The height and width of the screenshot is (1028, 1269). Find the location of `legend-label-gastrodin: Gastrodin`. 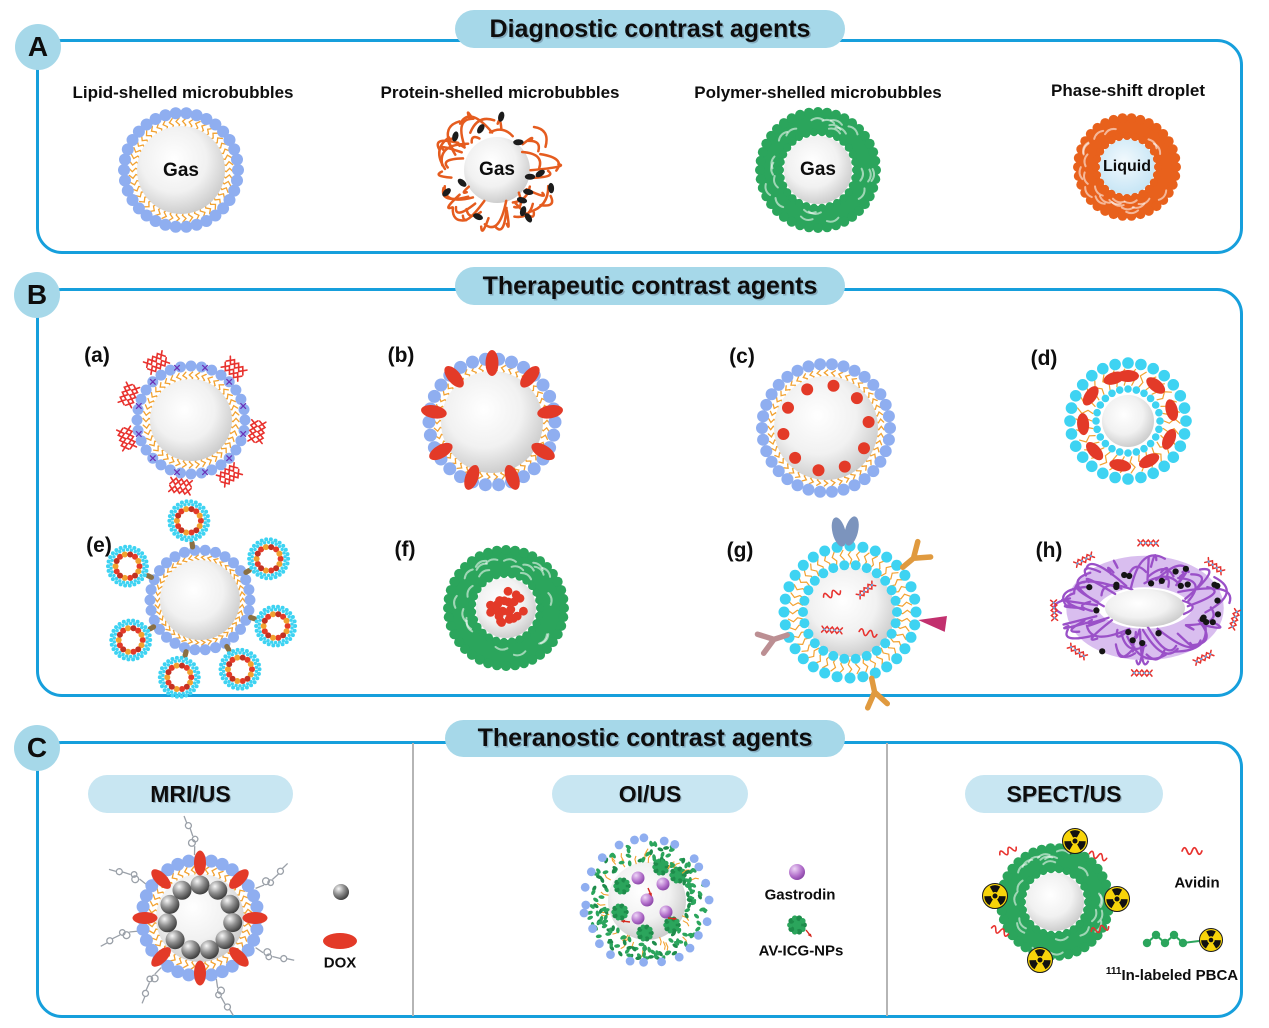

legend-label-gastrodin: Gastrodin is located at coordinates (800, 895).